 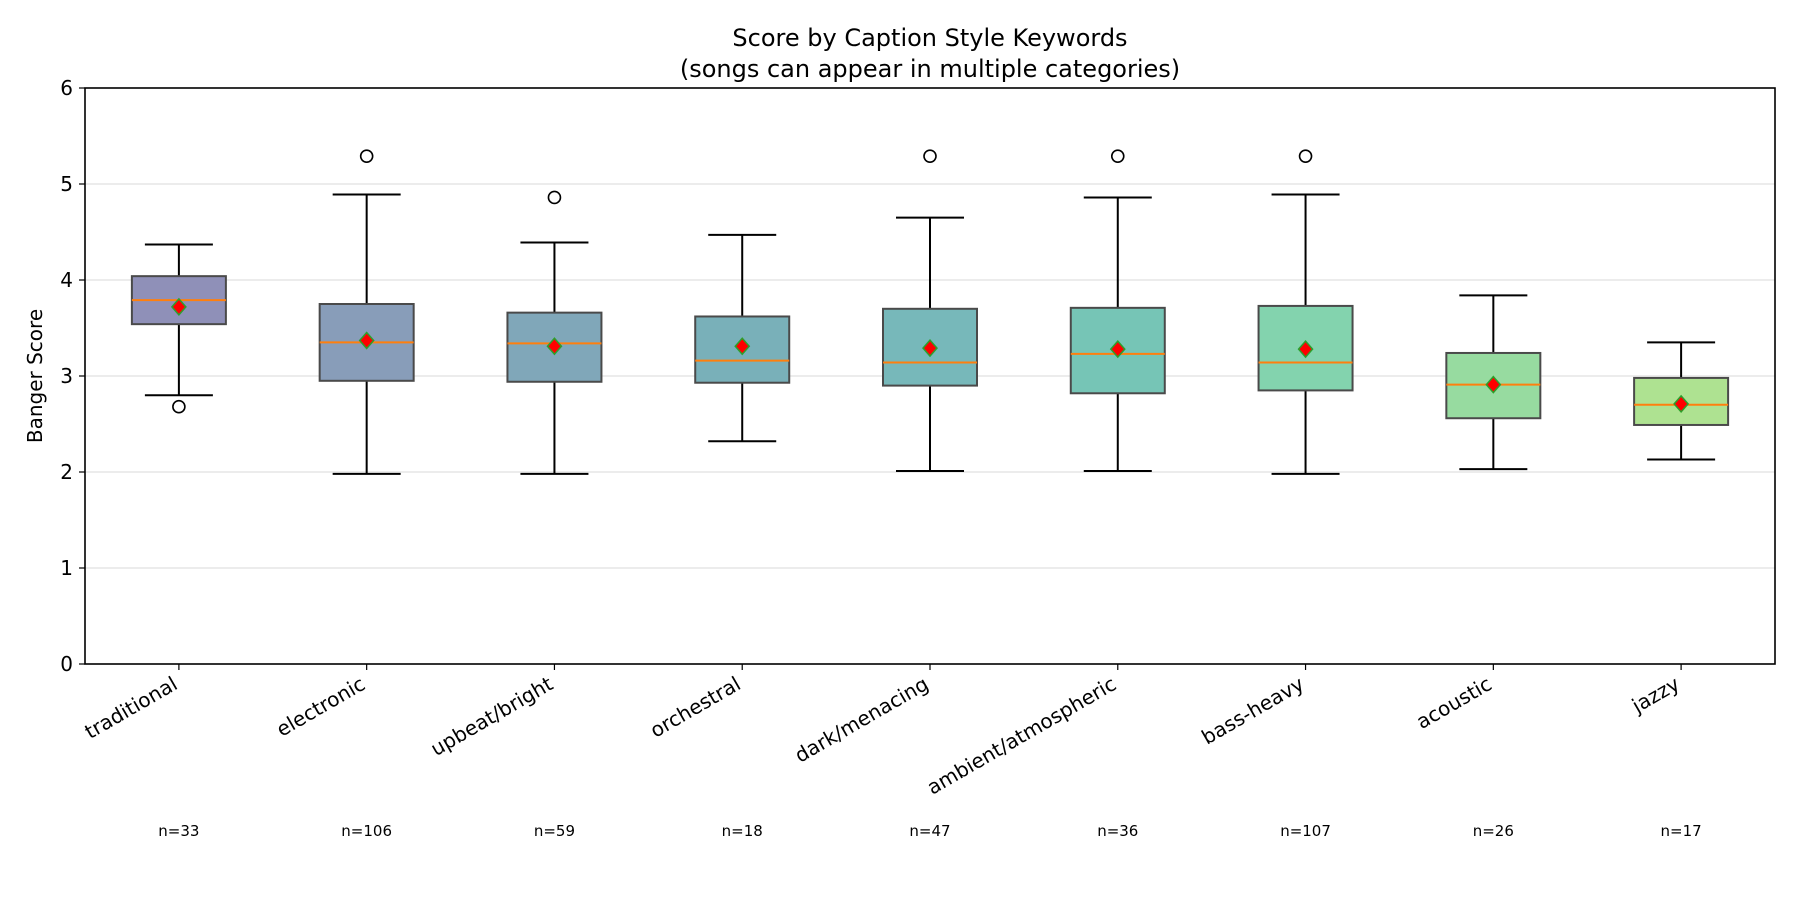 I want to click on y-tick-label: 2, so click(x=66, y=472).